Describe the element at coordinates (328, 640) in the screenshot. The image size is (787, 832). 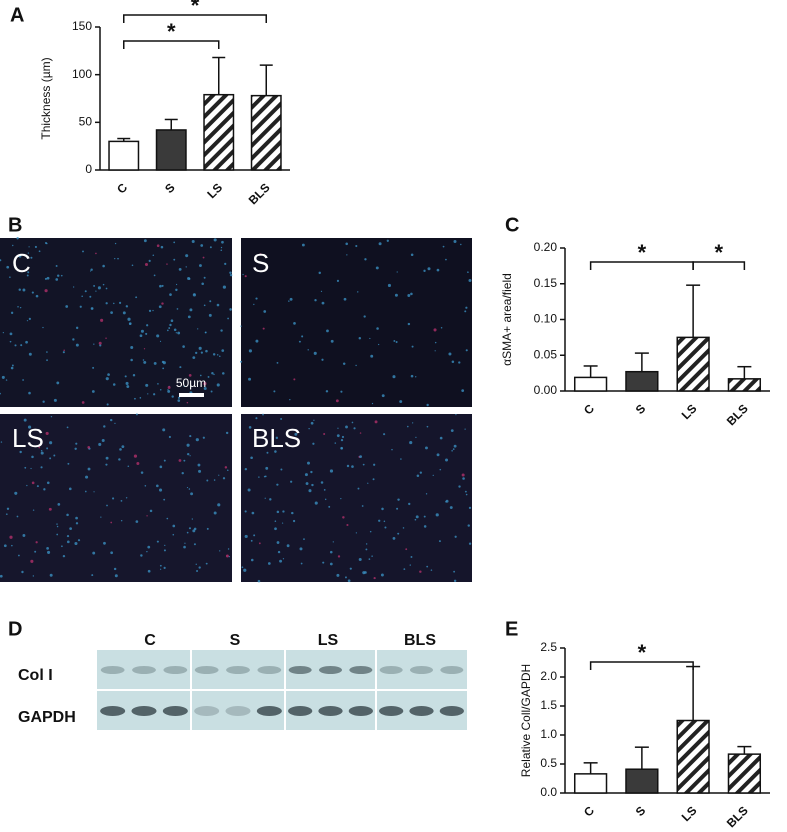
I see `lane-label: LS` at that location.